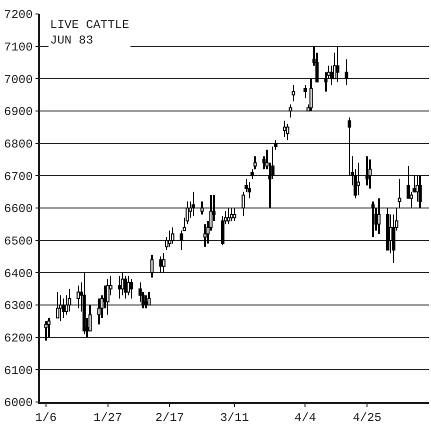 The image size is (431, 427). What do you see at coordinates (18, 177) in the screenshot?
I see `y-tick-label: 6700` at bounding box center [18, 177].